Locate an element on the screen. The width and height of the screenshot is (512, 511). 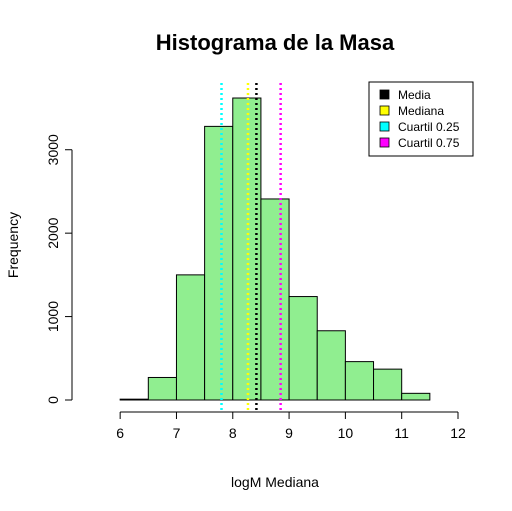
chart-title: Histograma de la Masa is located at coordinates (275, 42).